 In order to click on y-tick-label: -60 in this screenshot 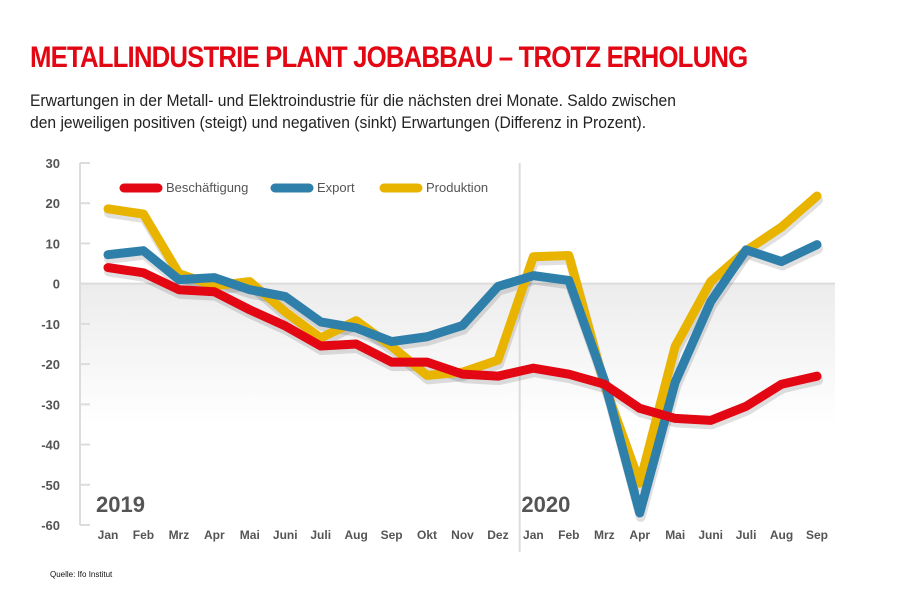, I will do `click(50, 525)`.